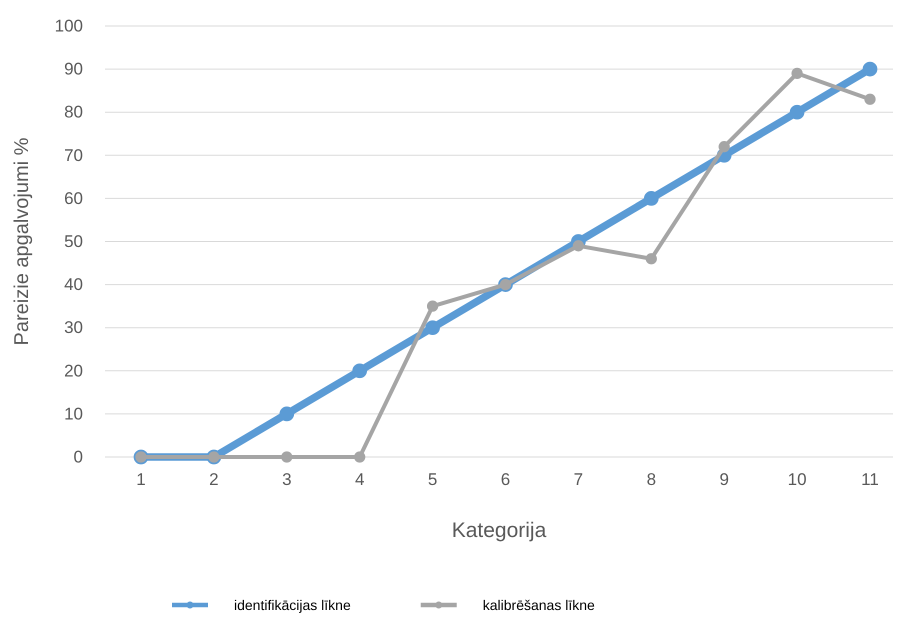  What do you see at coordinates (797, 480) in the screenshot?
I see `x-tick-label: 10` at bounding box center [797, 480].